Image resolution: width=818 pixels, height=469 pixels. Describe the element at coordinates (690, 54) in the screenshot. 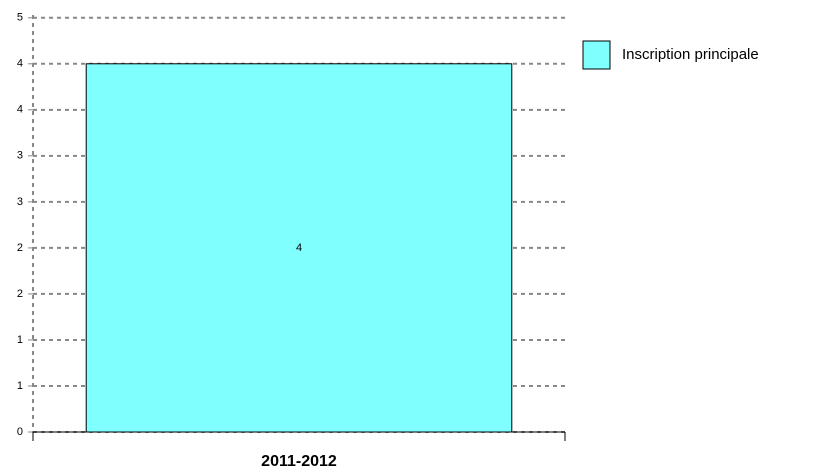

I see `legend-label: Inscription principale` at that location.